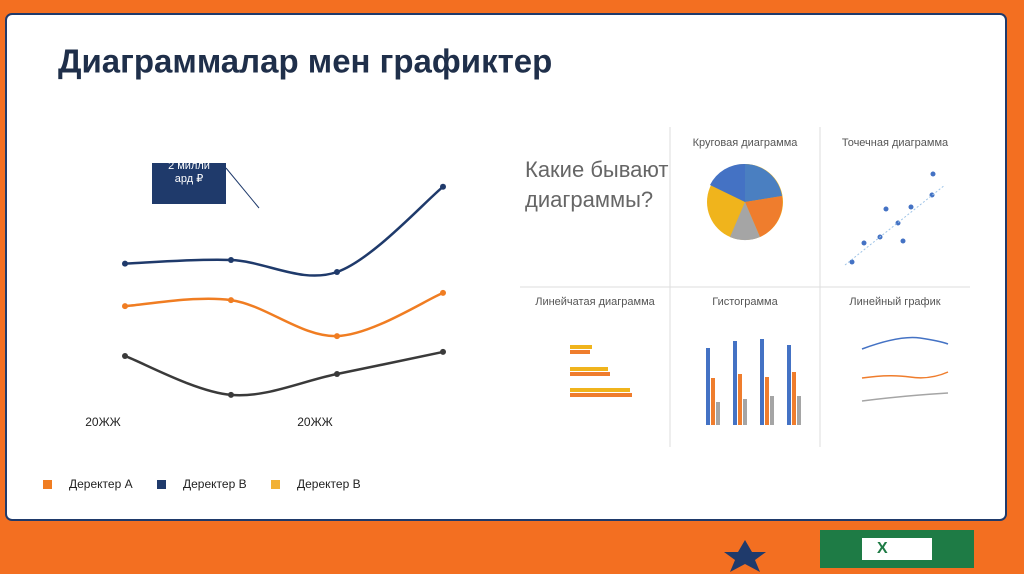  What do you see at coordinates (745, 302) in the screenshot?
I see `panel-title: Гистограмма` at bounding box center [745, 302].